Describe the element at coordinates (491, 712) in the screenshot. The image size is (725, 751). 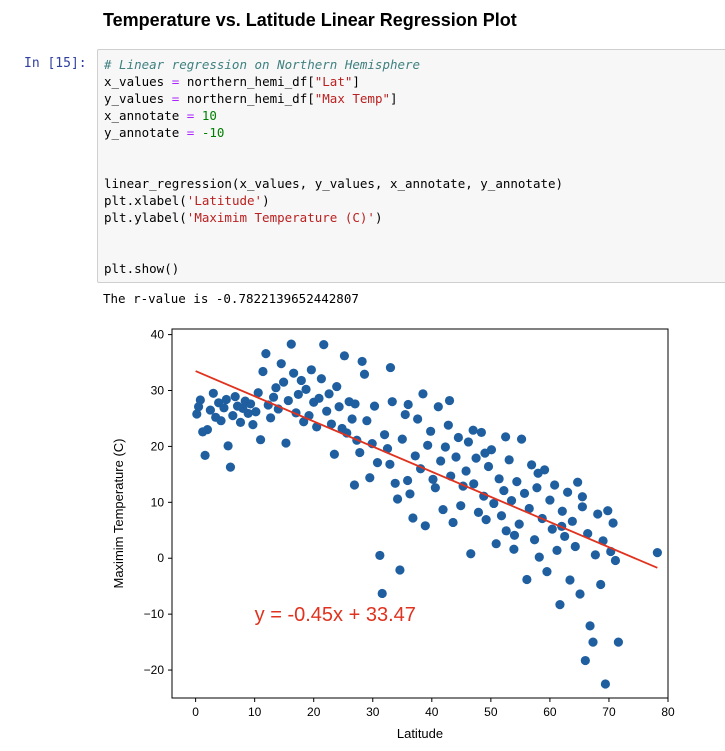
I see `x-tick-label: 50` at that location.